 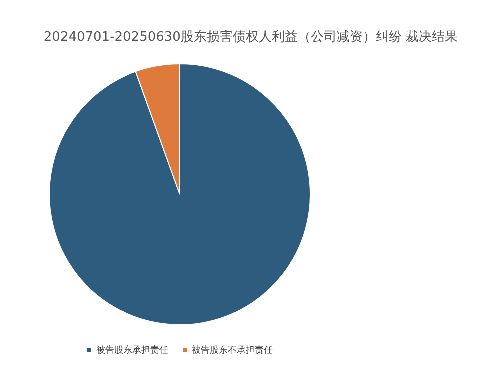 I want to click on legend-label: 被告股东不承担责任, so click(x=232, y=350).